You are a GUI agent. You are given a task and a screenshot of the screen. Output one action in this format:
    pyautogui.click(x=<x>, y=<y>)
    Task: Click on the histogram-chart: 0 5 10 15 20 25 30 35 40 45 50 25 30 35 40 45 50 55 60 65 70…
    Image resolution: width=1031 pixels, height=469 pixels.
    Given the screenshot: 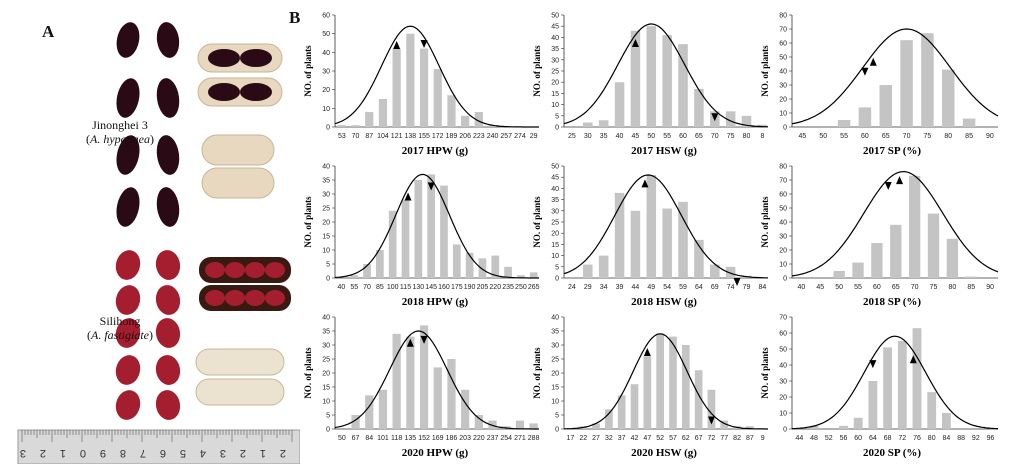 What is the action you would take?
    pyautogui.click(x=650, y=85)
    